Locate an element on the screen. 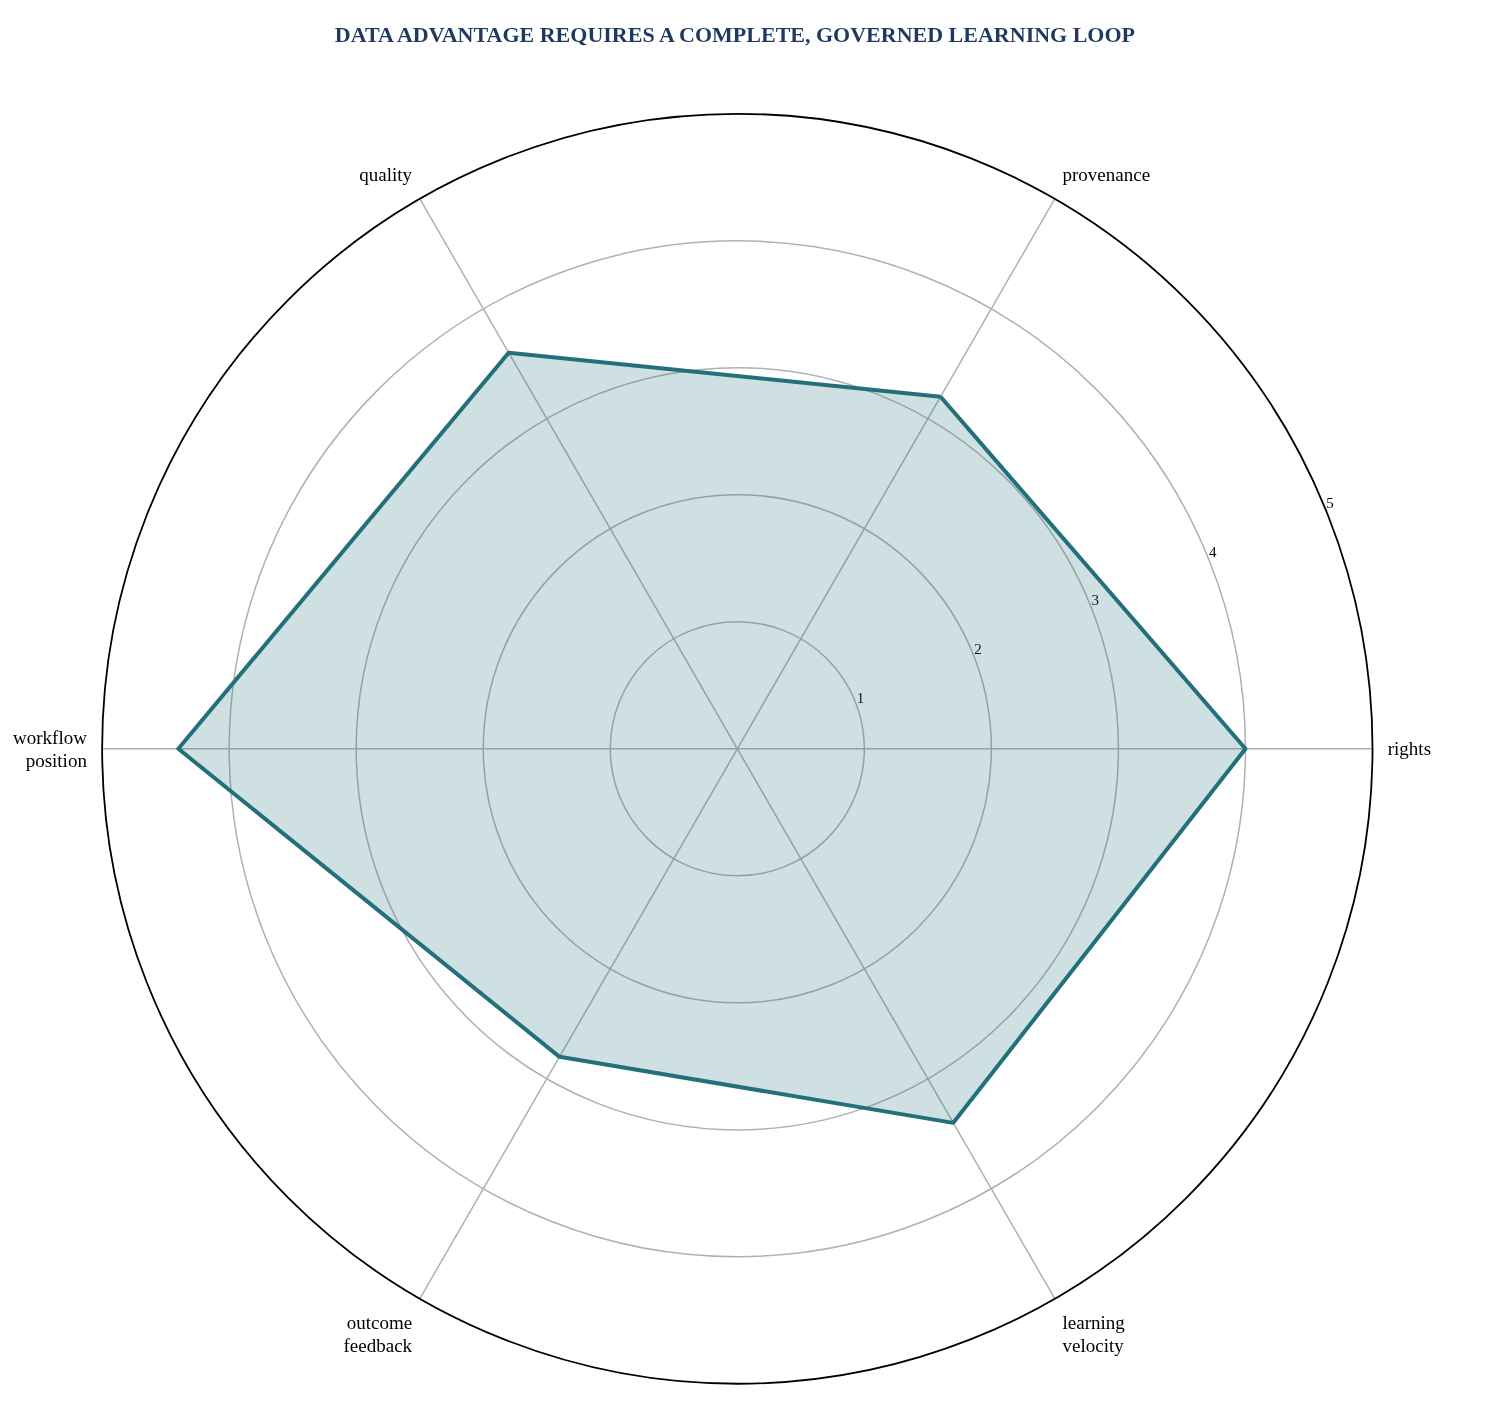 This screenshot has height=1408, width=1489. spoke-label: rights is located at coordinates (1409, 749).